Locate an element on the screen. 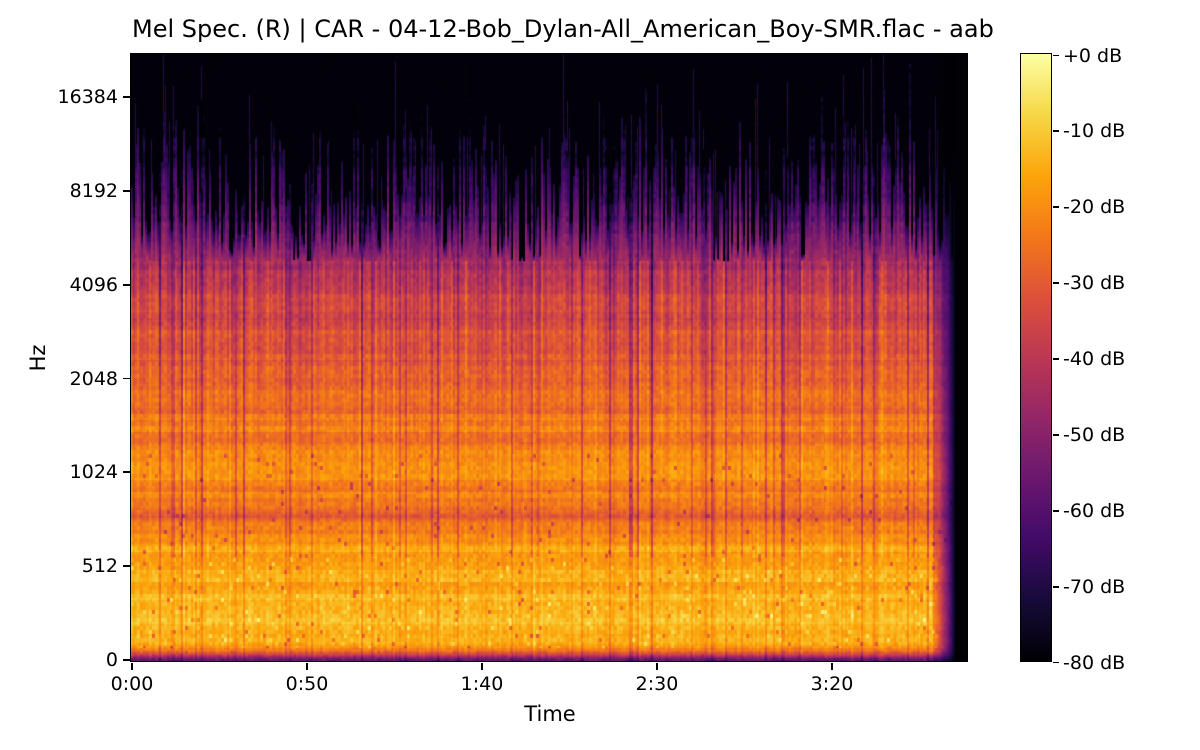 This screenshot has width=1200, height=750. colorbar-tick-label: -70 dB is located at coordinates (1094, 586).